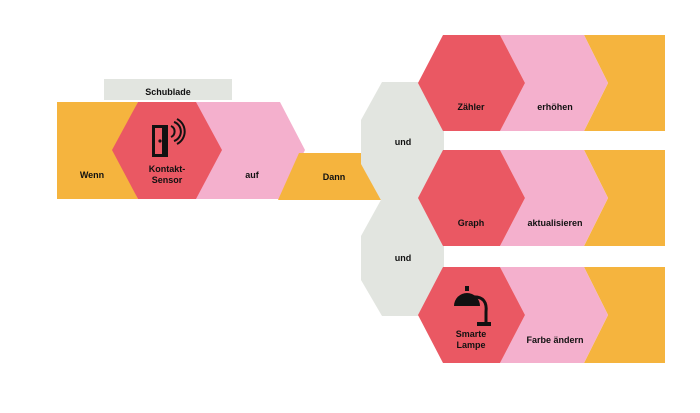  What do you see at coordinates (92, 175) in the screenshot?
I see `wenn-label: Wenn` at bounding box center [92, 175].